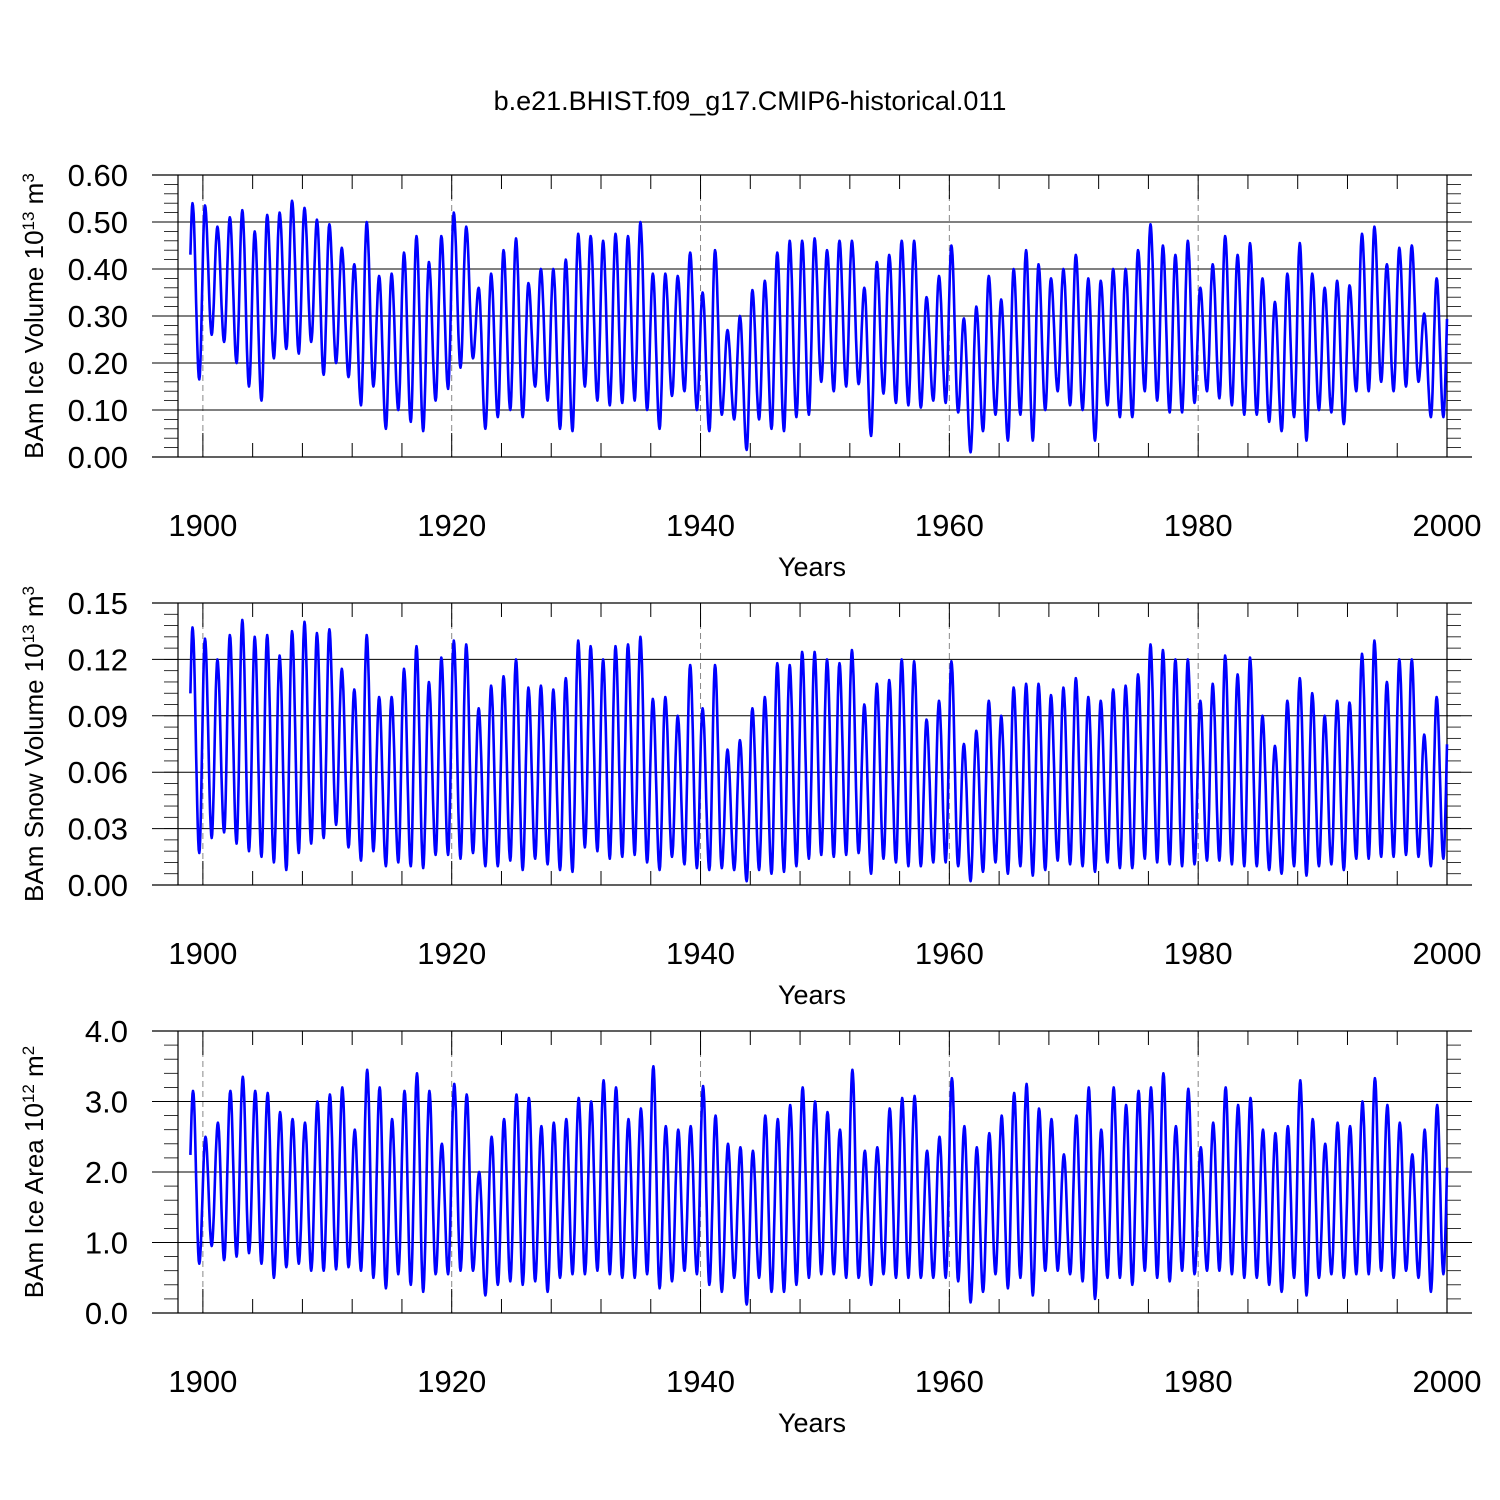 This screenshot has height=1500, width=1500. What do you see at coordinates (98, 269) in the screenshot?
I see `y-tick-label: 0.40` at bounding box center [98, 269].